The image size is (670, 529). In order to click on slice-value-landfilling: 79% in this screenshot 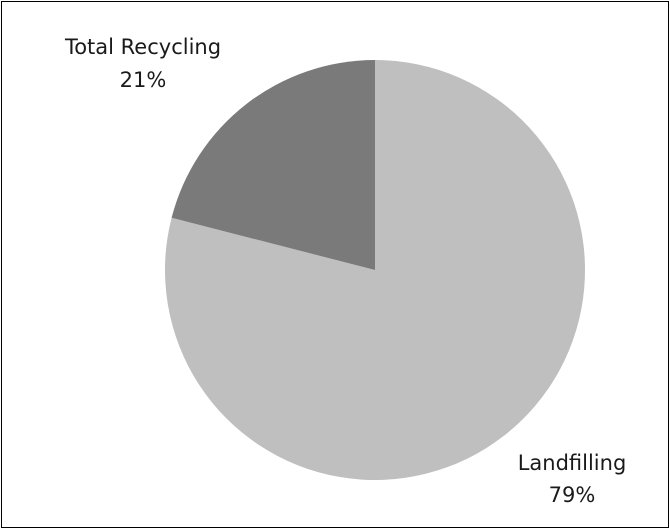, I will do `click(572, 495)`.